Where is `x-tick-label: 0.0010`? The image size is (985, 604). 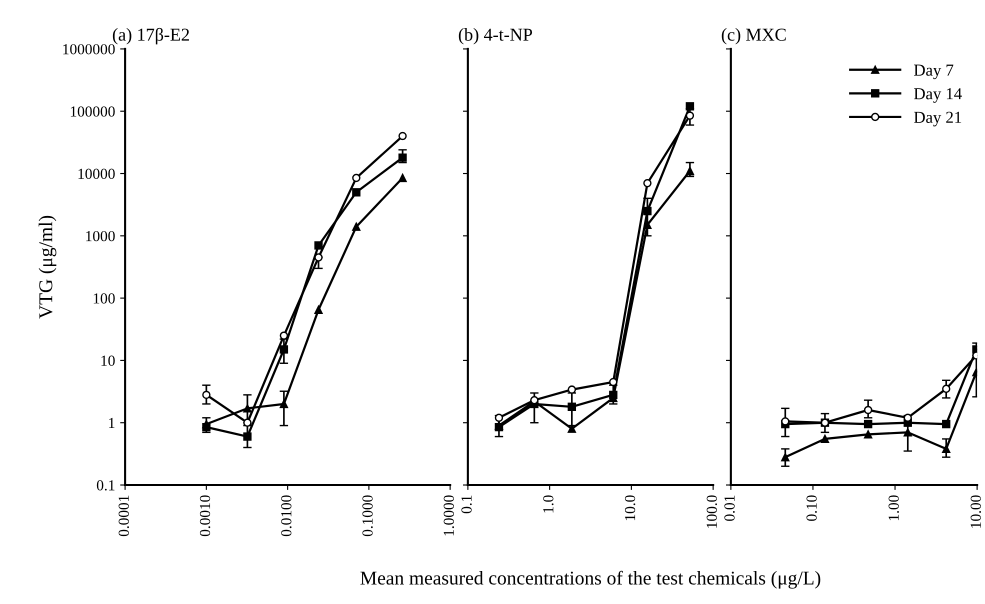 x-tick-label: 0.0010 is located at coordinates (205, 515).